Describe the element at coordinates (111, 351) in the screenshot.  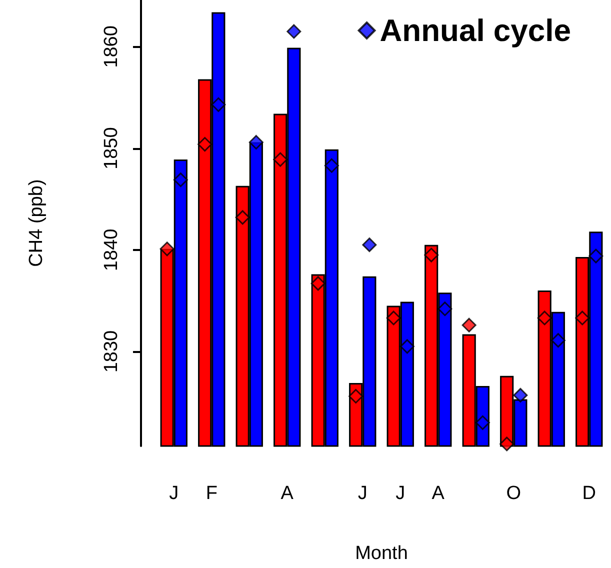
I see `y-tick-label: 1830` at that location.